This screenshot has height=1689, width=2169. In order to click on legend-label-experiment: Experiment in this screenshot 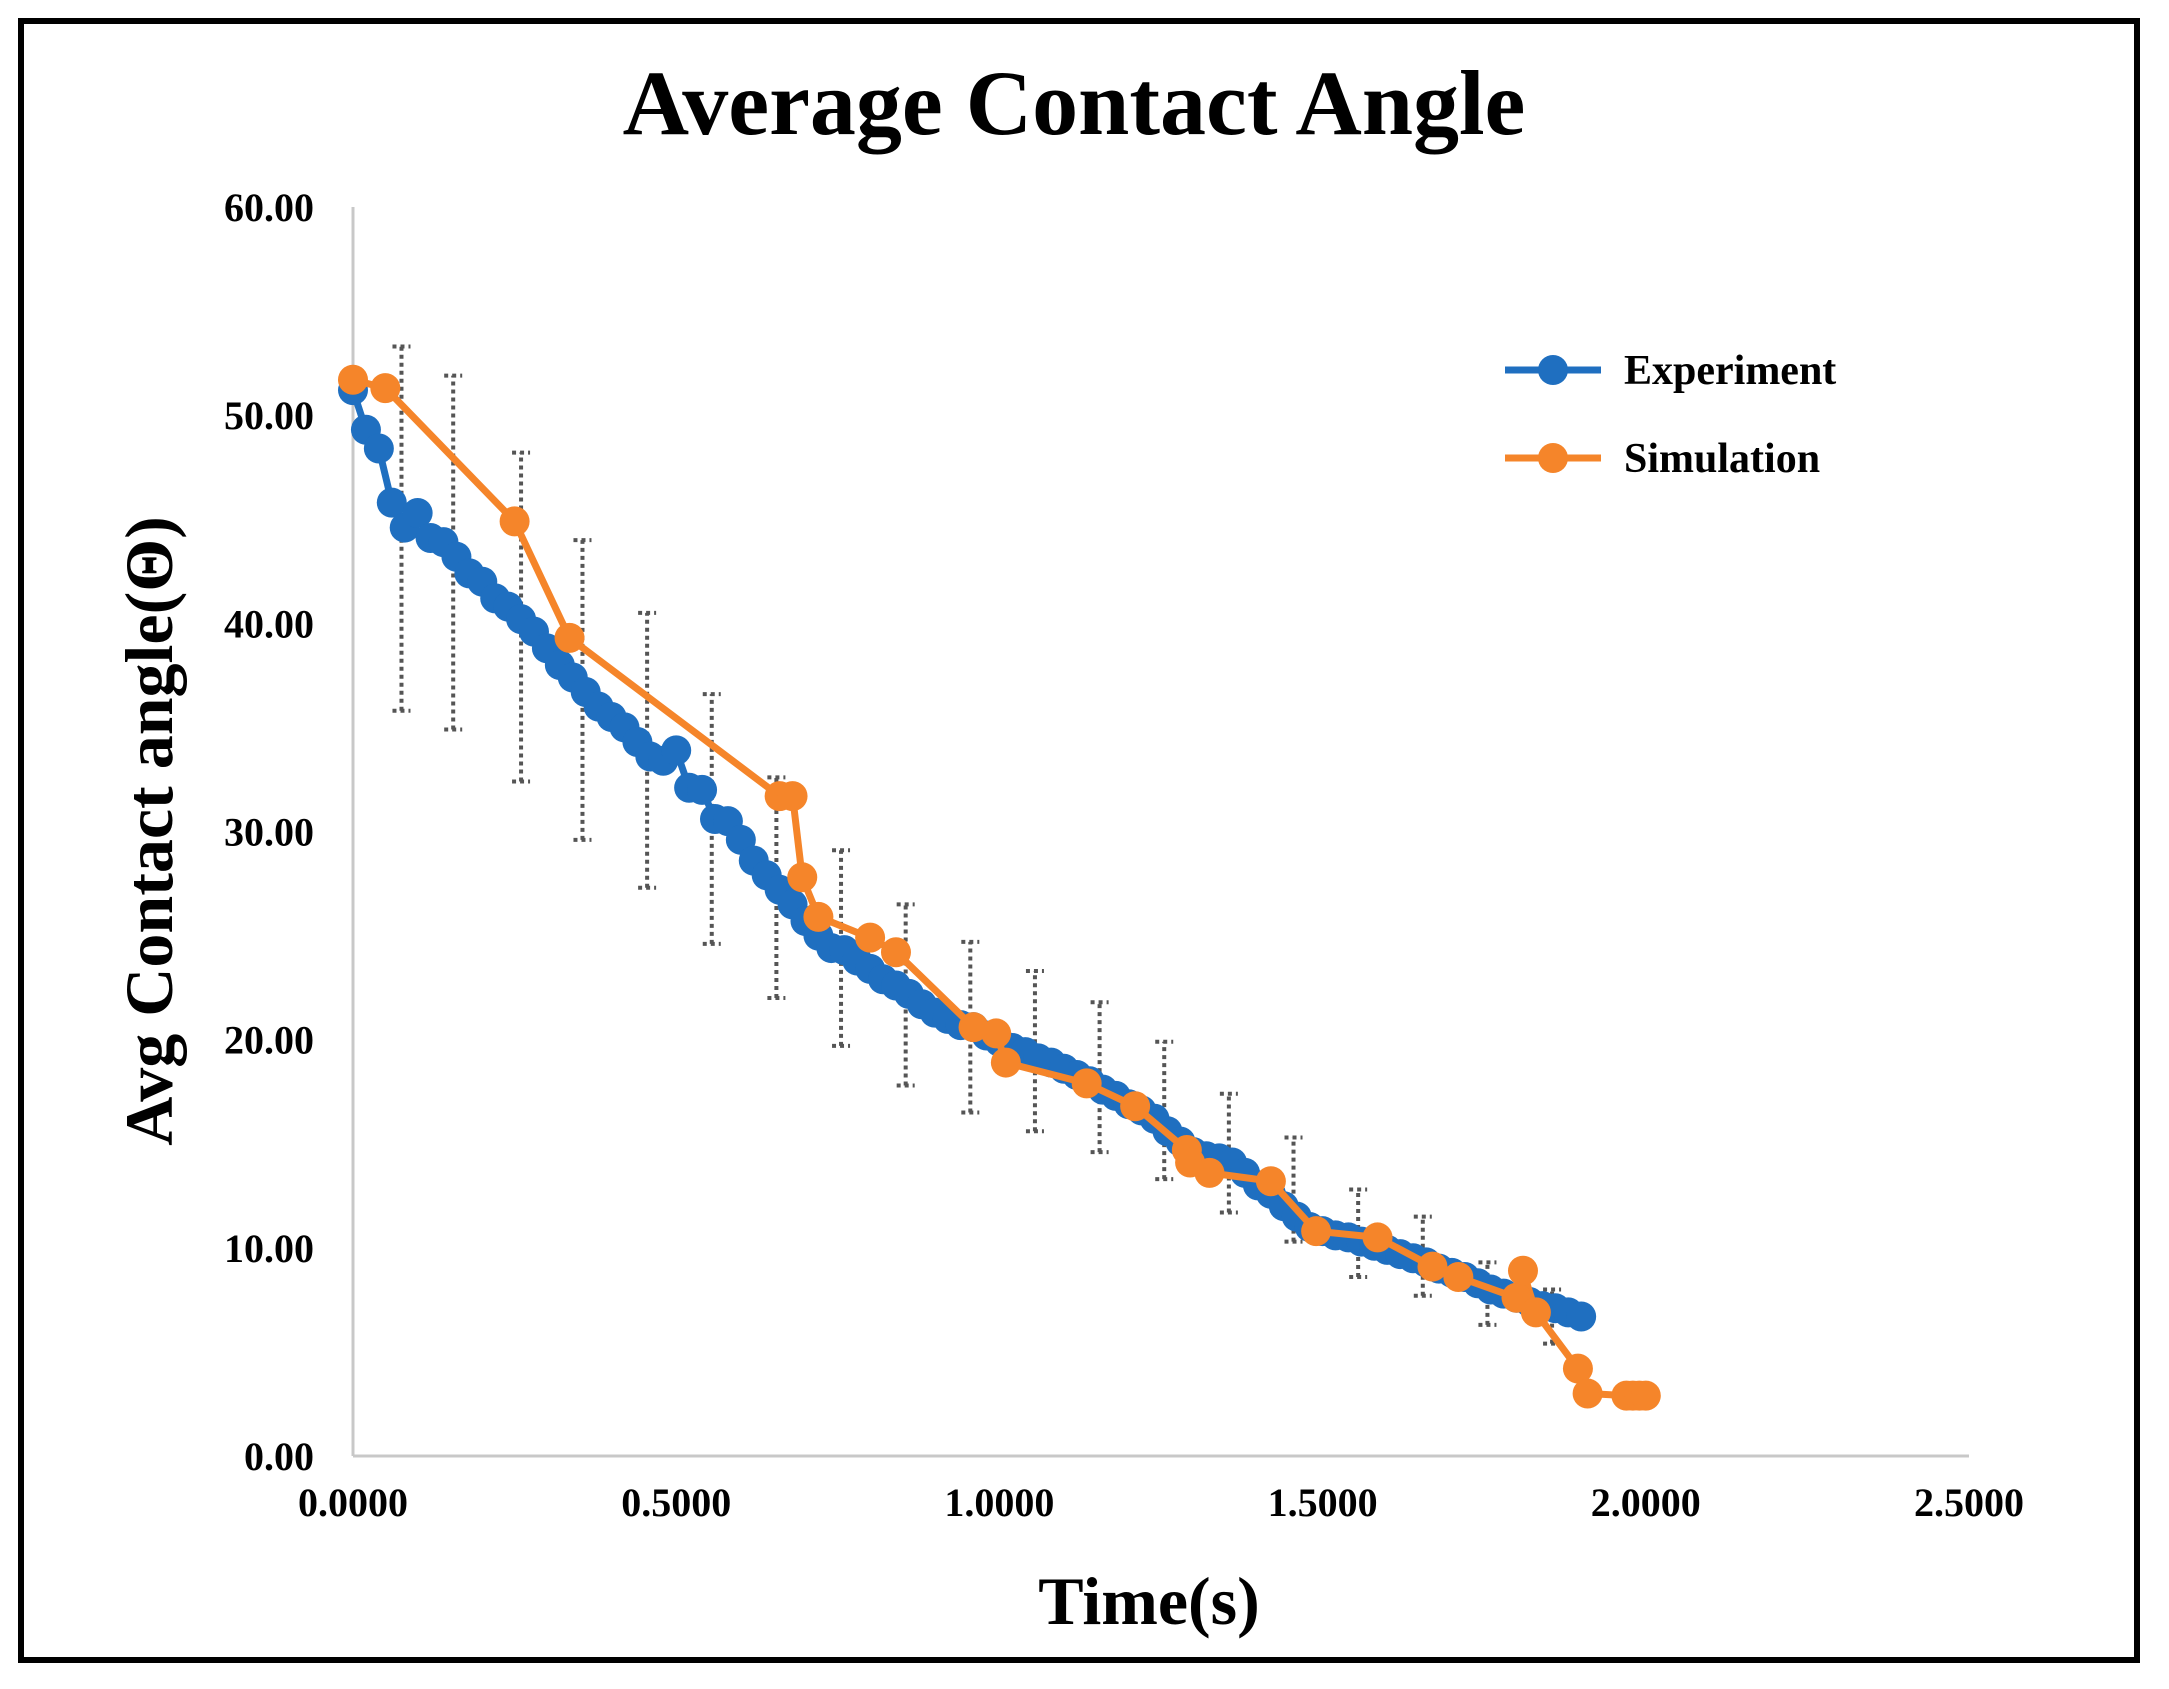, I will do `click(1730, 371)`.